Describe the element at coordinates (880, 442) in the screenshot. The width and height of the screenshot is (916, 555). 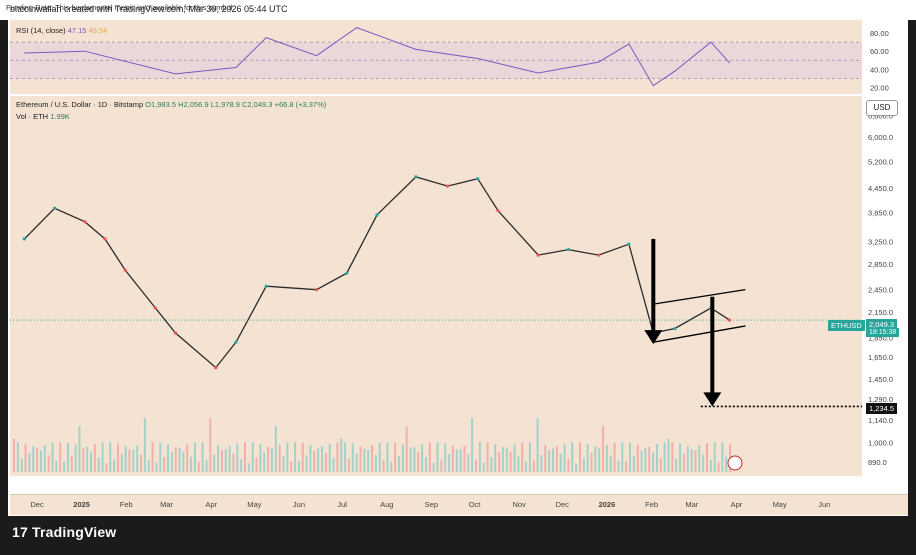
I see `price-axis-tick: 1,000.0` at that location.